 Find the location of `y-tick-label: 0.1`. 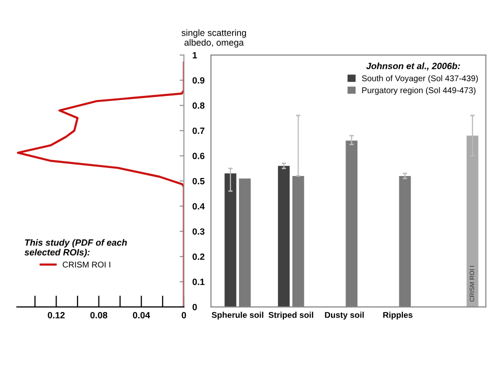

y-tick-label: 0.1 is located at coordinates (198, 282).